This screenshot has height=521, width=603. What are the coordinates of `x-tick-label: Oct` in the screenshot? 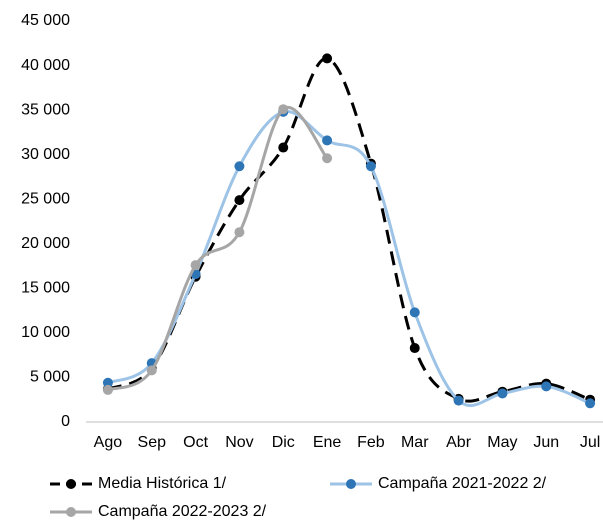 It's located at (195, 442).